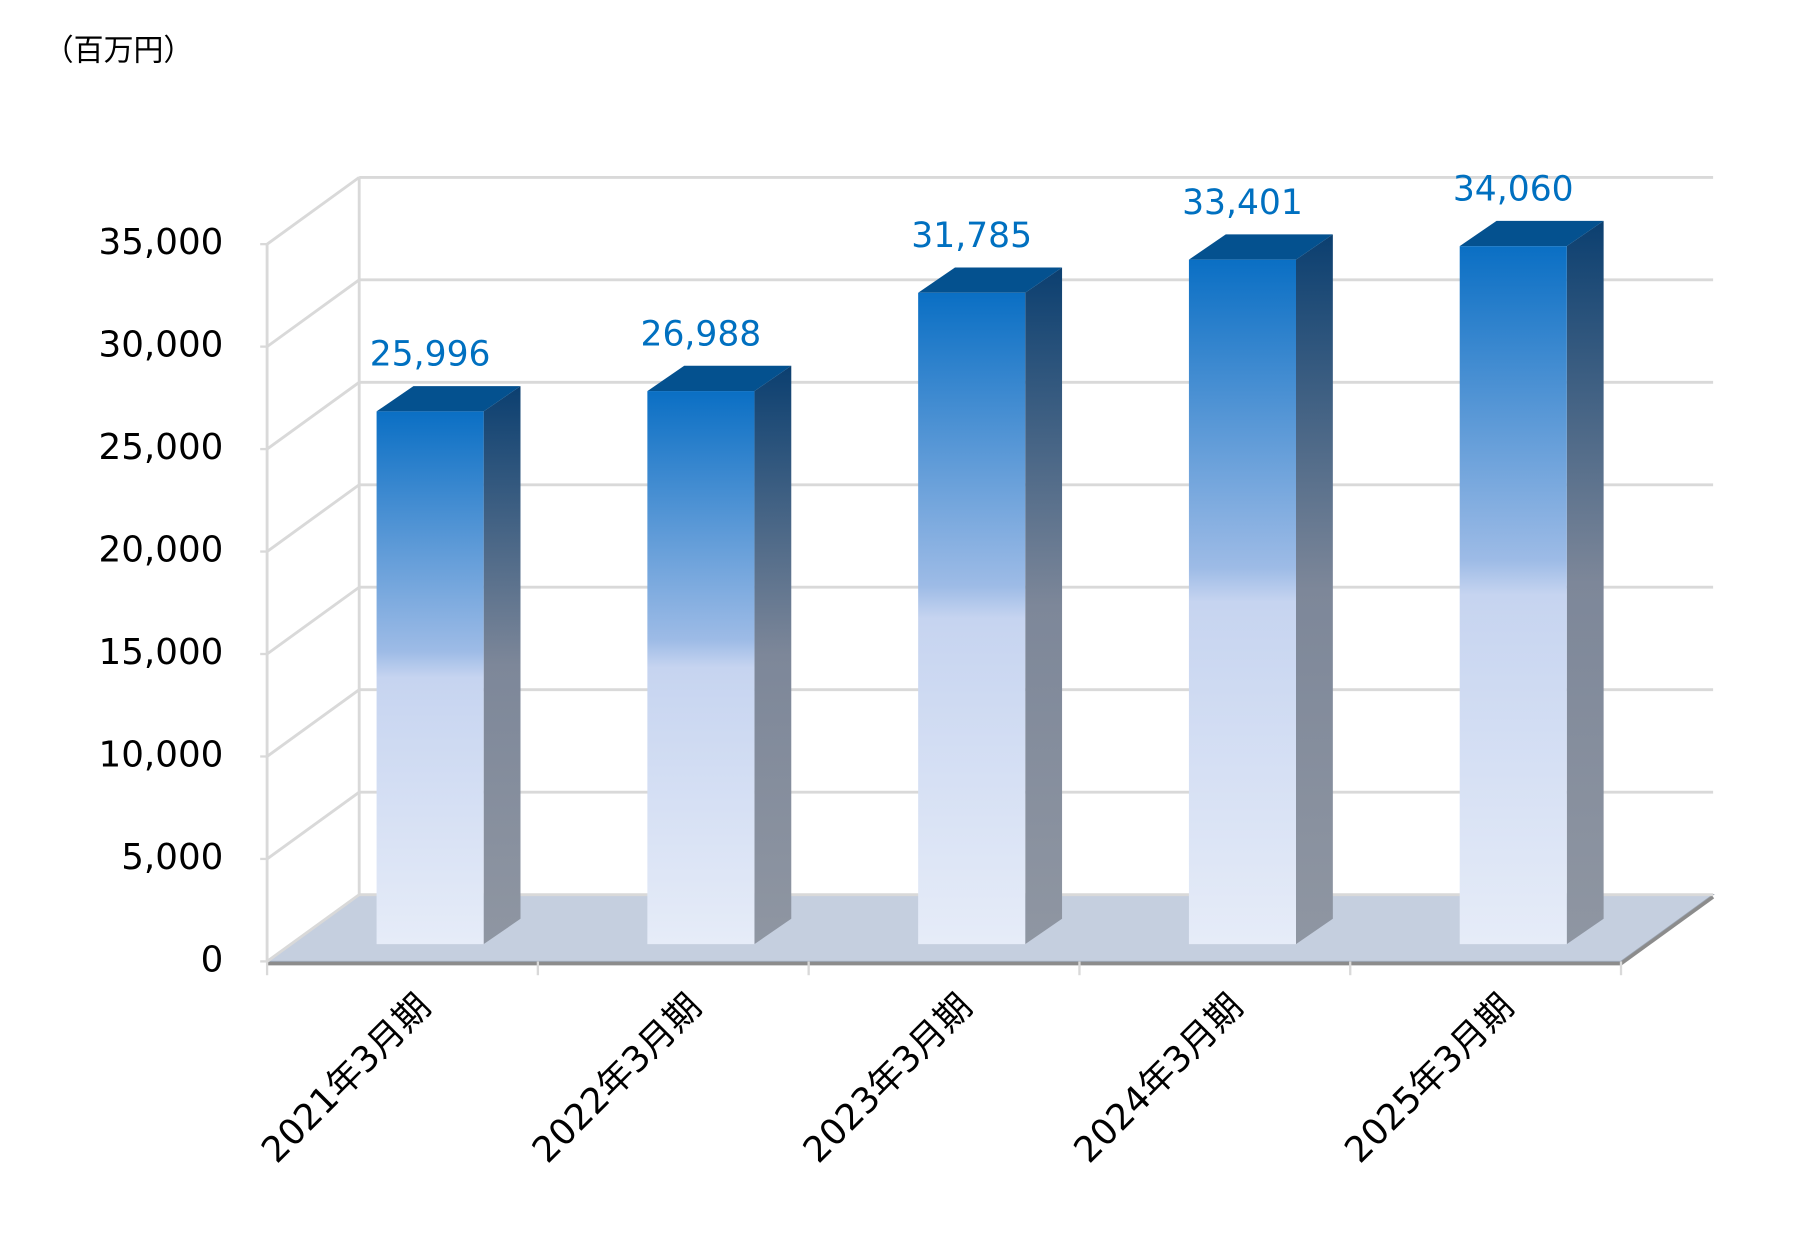 This screenshot has width=1796, height=1247. Describe the element at coordinates (1429, 1078) in the screenshot. I see `x-tick-label: 2025年3月期` at that location.